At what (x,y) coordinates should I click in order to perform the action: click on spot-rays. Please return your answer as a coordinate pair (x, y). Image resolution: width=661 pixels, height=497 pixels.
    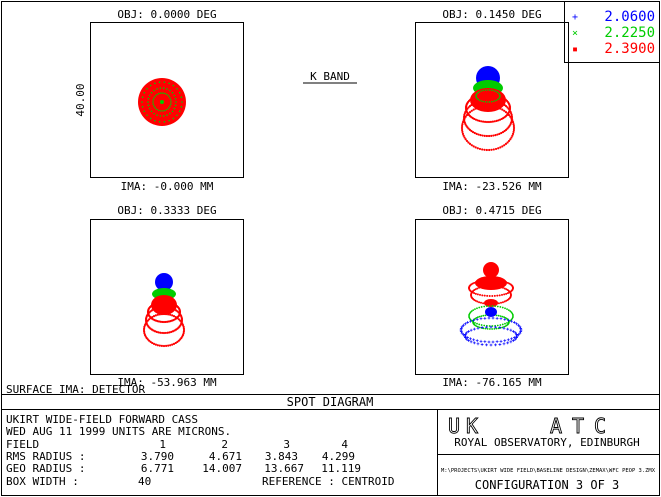
    Looking at the image, I should click on (491, 330).